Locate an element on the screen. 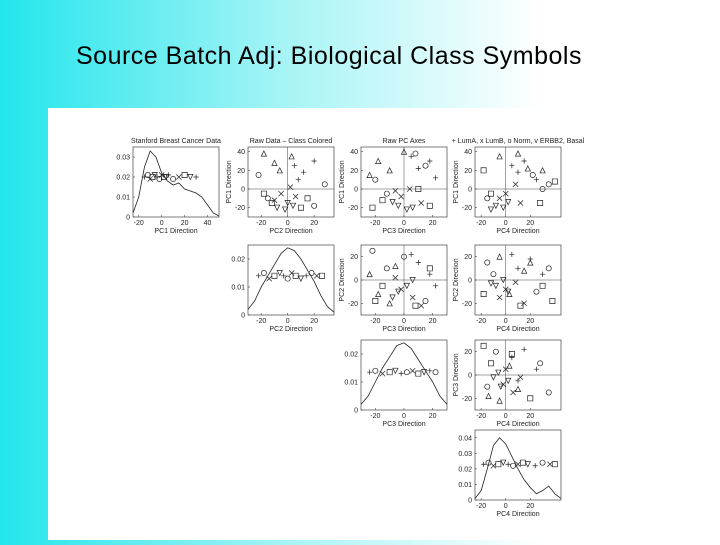 Image resolution: width=720 pixels, height=545 pixels. y-tick-label: 40 is located at coordinates (241, 152).